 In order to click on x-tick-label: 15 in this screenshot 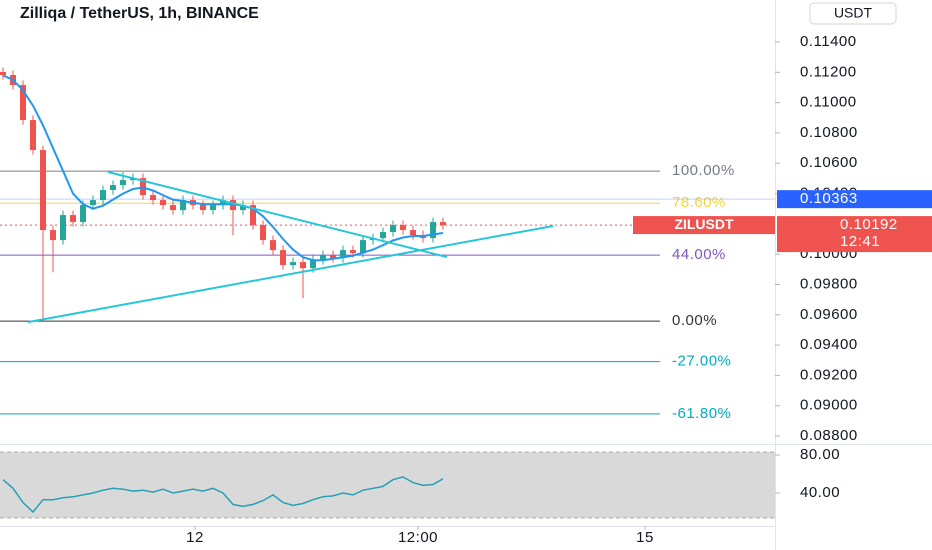, I will do `click(645, 537)`.